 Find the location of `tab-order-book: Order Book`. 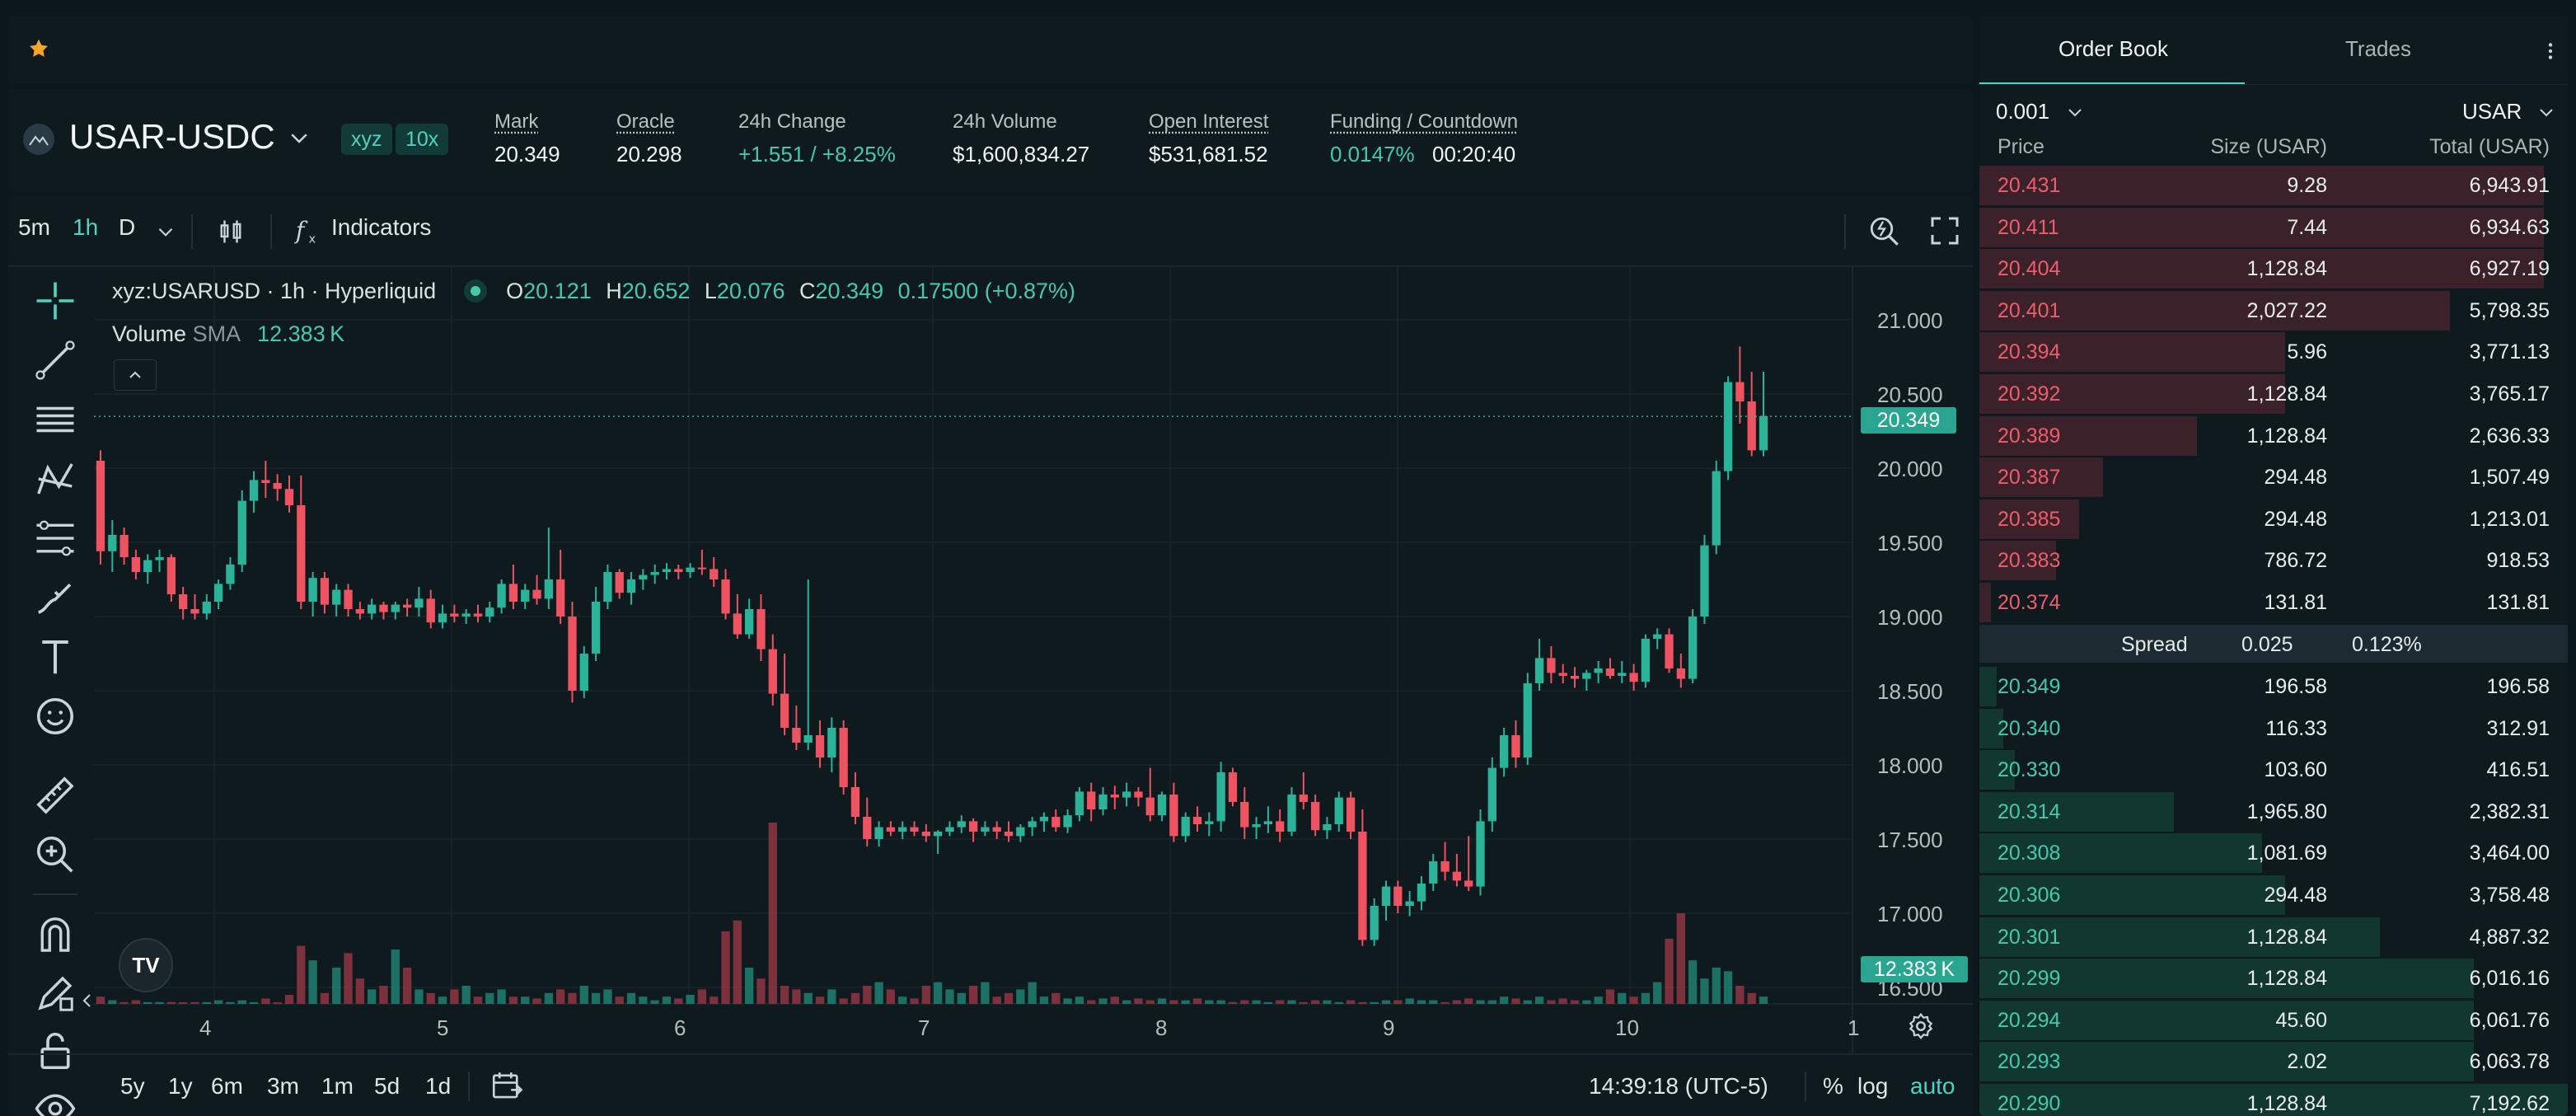

tab-order-book: Order Book is located at coordinates (2113, 48).